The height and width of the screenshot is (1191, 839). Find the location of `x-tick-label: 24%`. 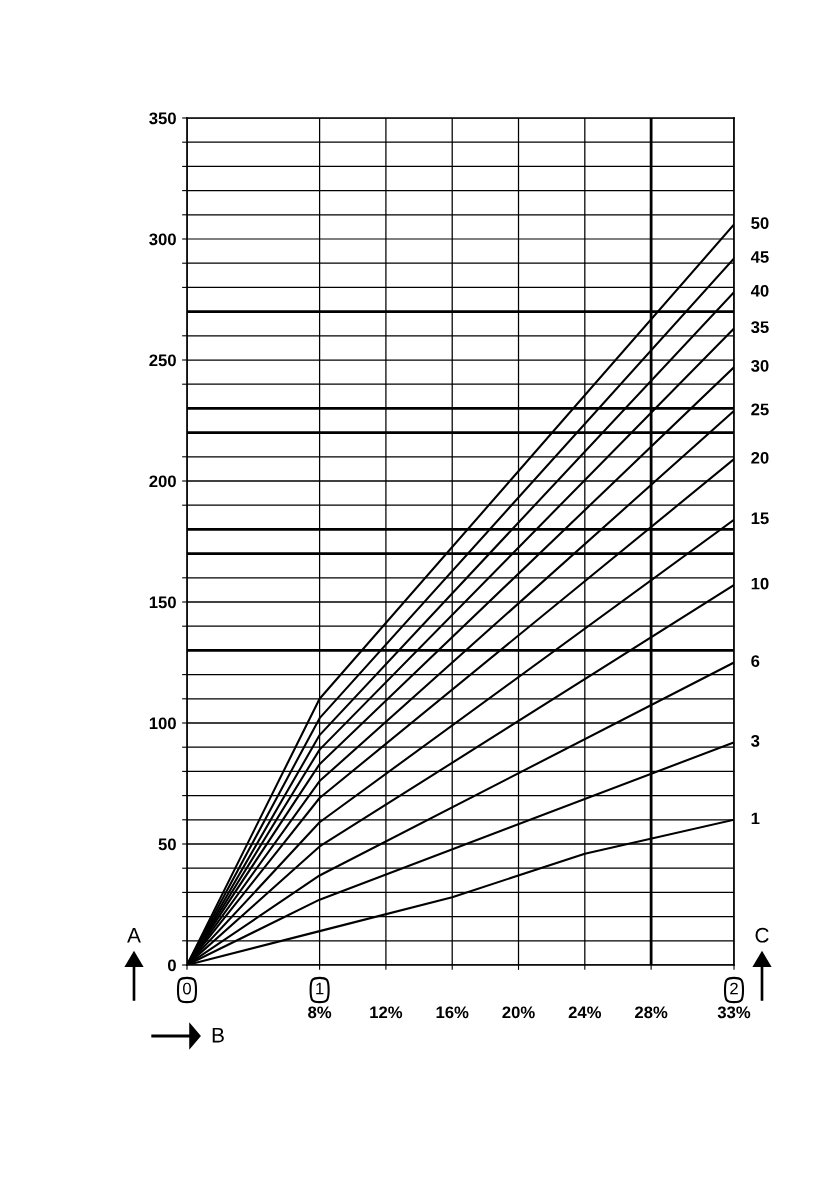

x-tick-label: 24% is located at coordinates (585, 1012).